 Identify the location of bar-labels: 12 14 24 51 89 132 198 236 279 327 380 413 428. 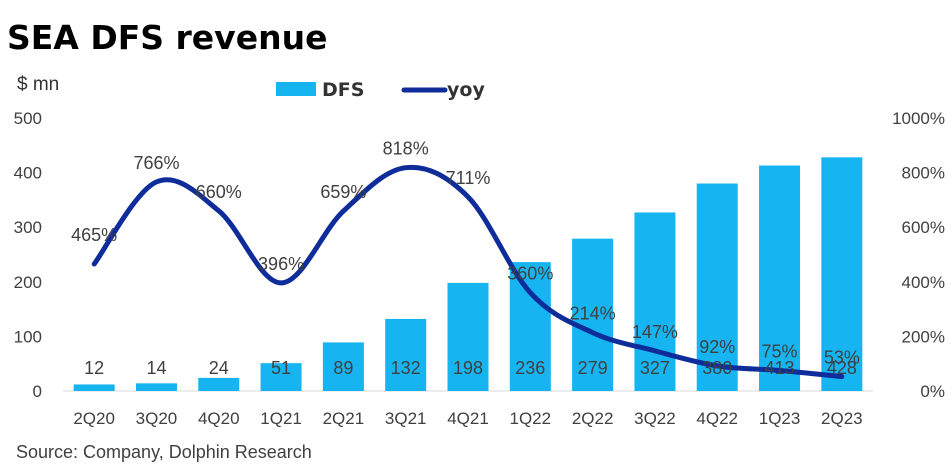
(470, 368).